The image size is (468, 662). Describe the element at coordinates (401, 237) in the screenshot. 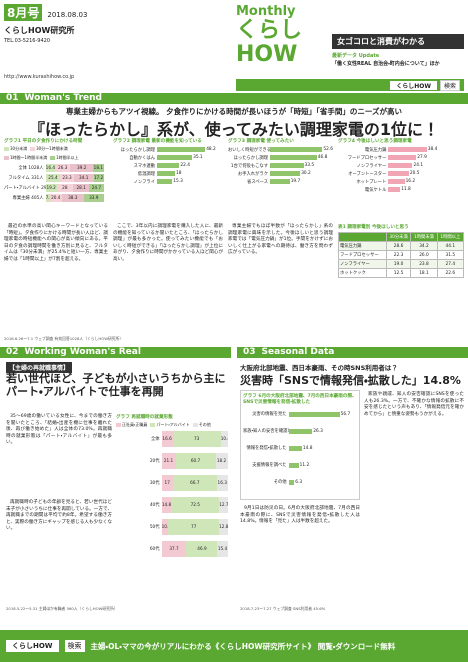

I see `table-header: 30分未満 1時間未満 1時間以上` at that location.